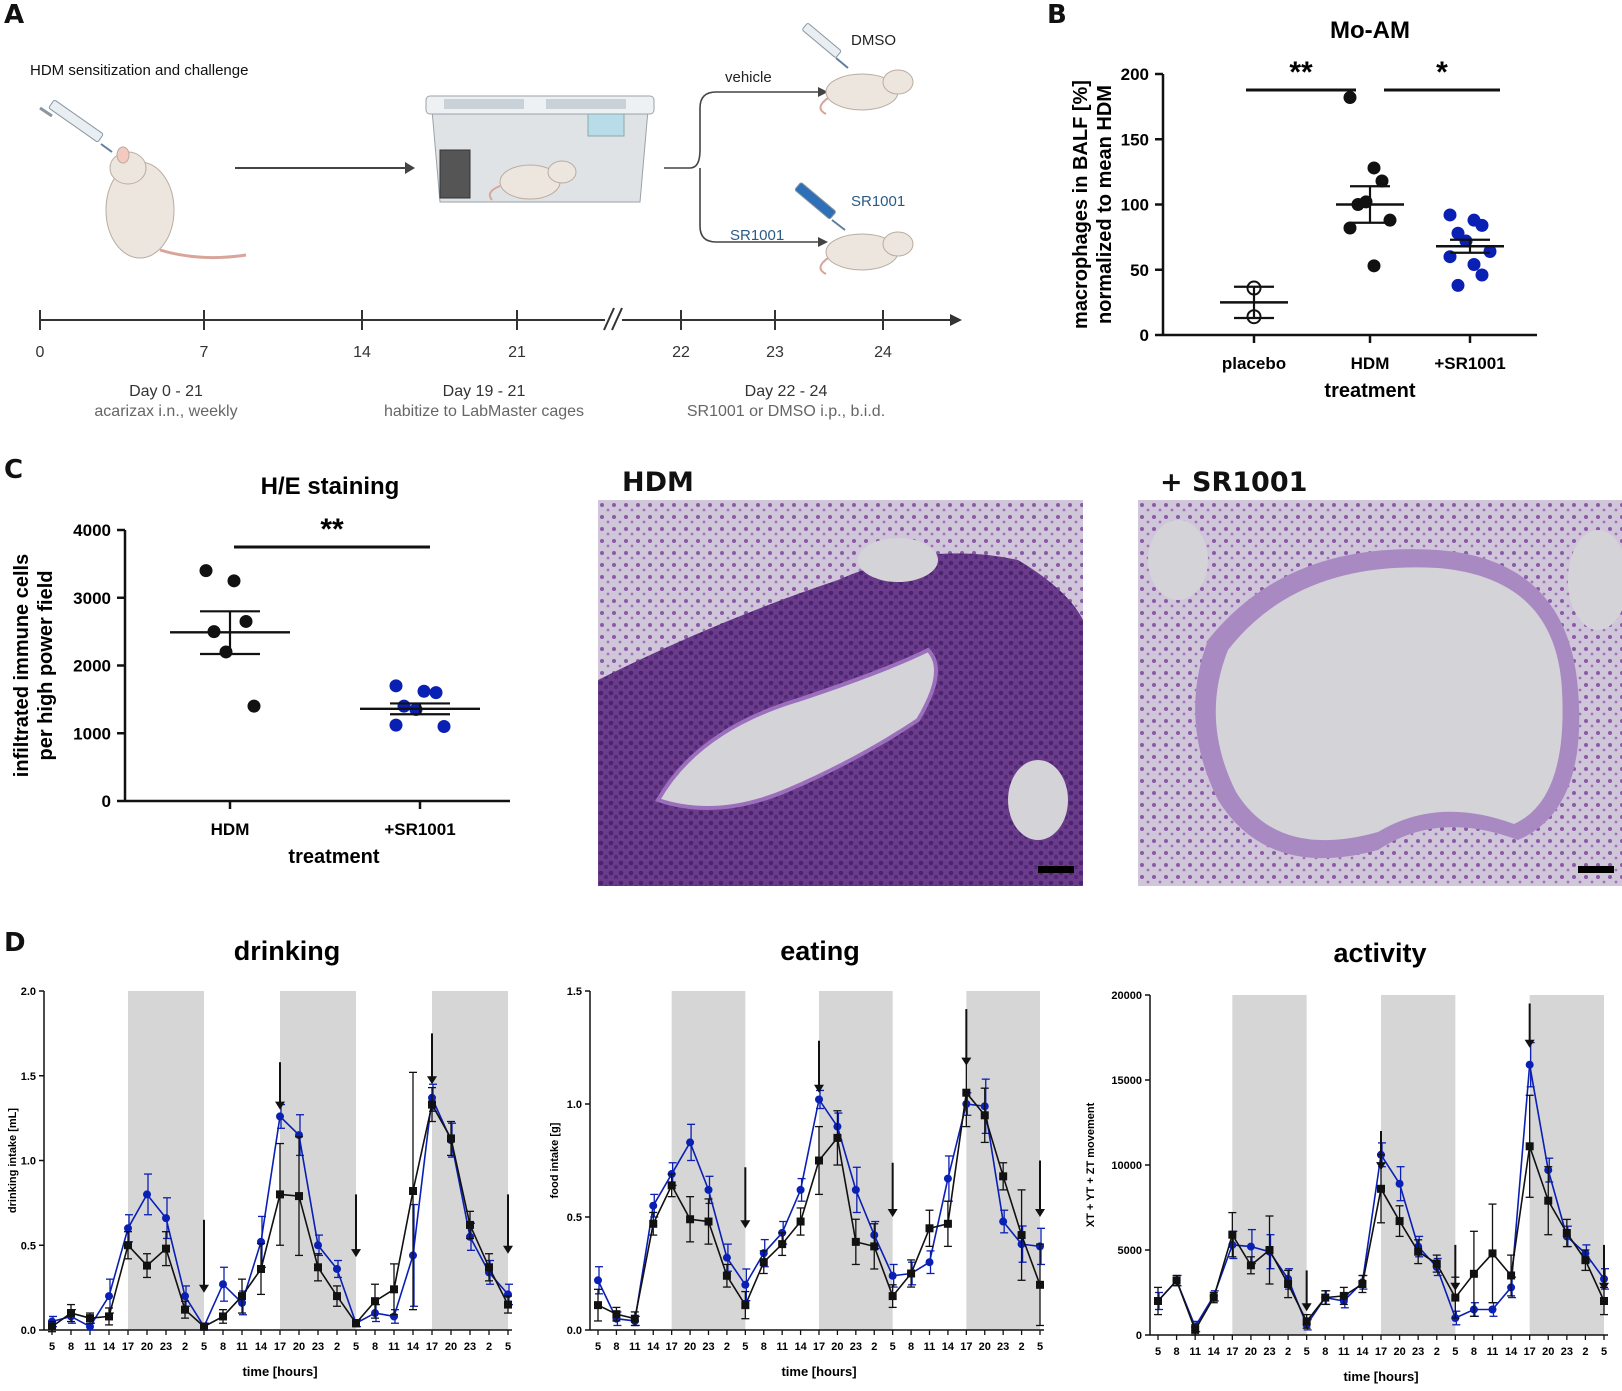  Describe the element at coordinates (1057, 15) in the screenshot. I see `panel-label-b: B` at that location.